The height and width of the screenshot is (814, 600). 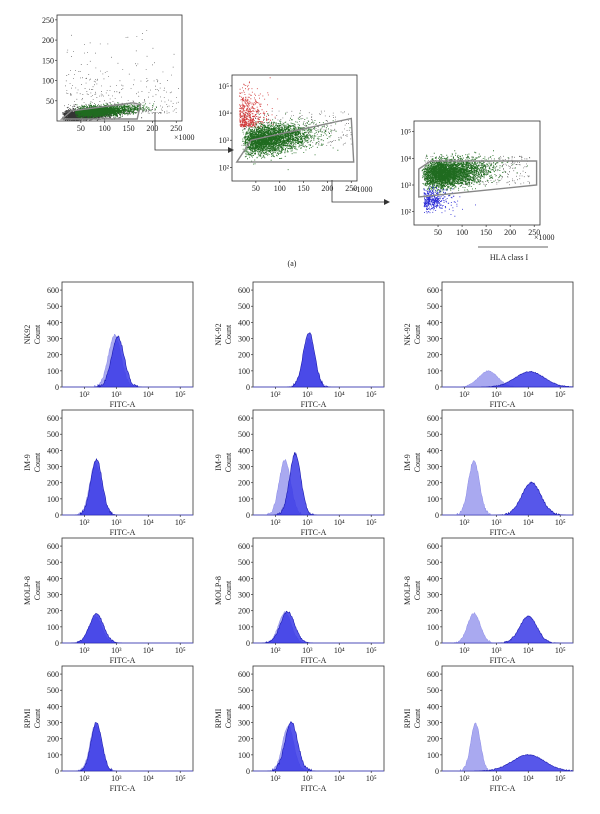 What do you see at coordinates (100, 111) in the screenshot?
I see `dot-plot-1-gate` at bounding box center [100, 111].